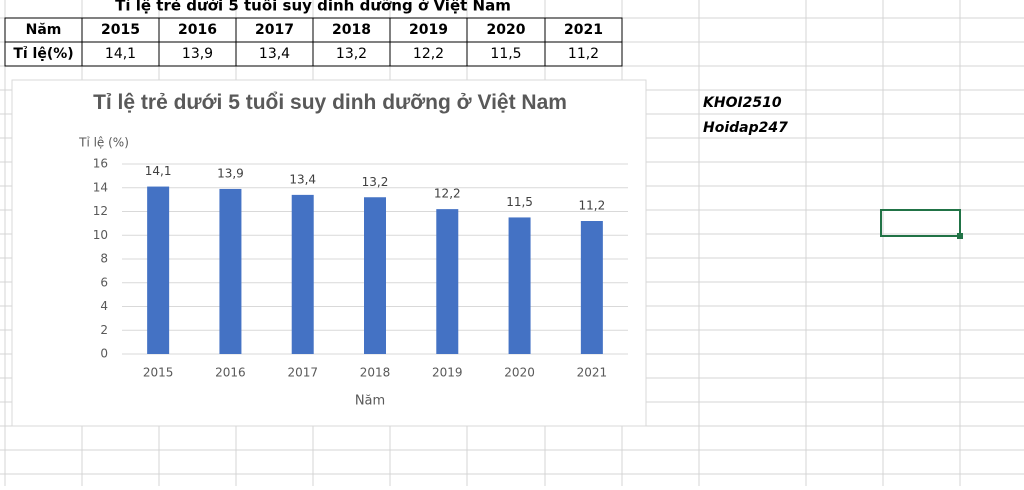 The image size is (1024, 490). Describe the element at coordinates (43, 54) in the screenshot. I see `table-cell-text: Tỉ lệ(%)` at that location.